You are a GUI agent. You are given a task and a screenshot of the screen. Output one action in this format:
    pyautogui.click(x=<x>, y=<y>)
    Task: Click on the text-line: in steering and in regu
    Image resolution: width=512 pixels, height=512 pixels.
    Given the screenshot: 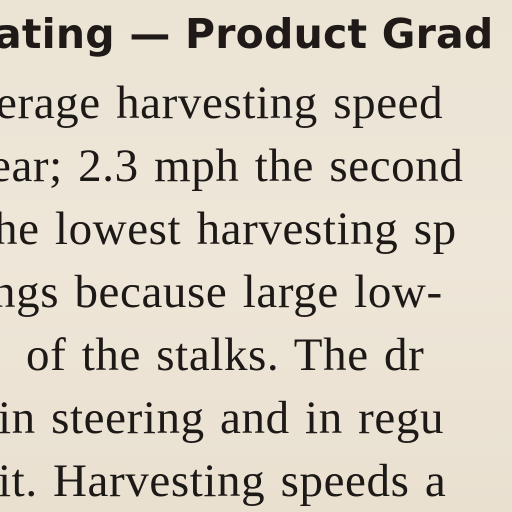 What is the action you would take?
    pyautogui.click(x=222, y=418)
    